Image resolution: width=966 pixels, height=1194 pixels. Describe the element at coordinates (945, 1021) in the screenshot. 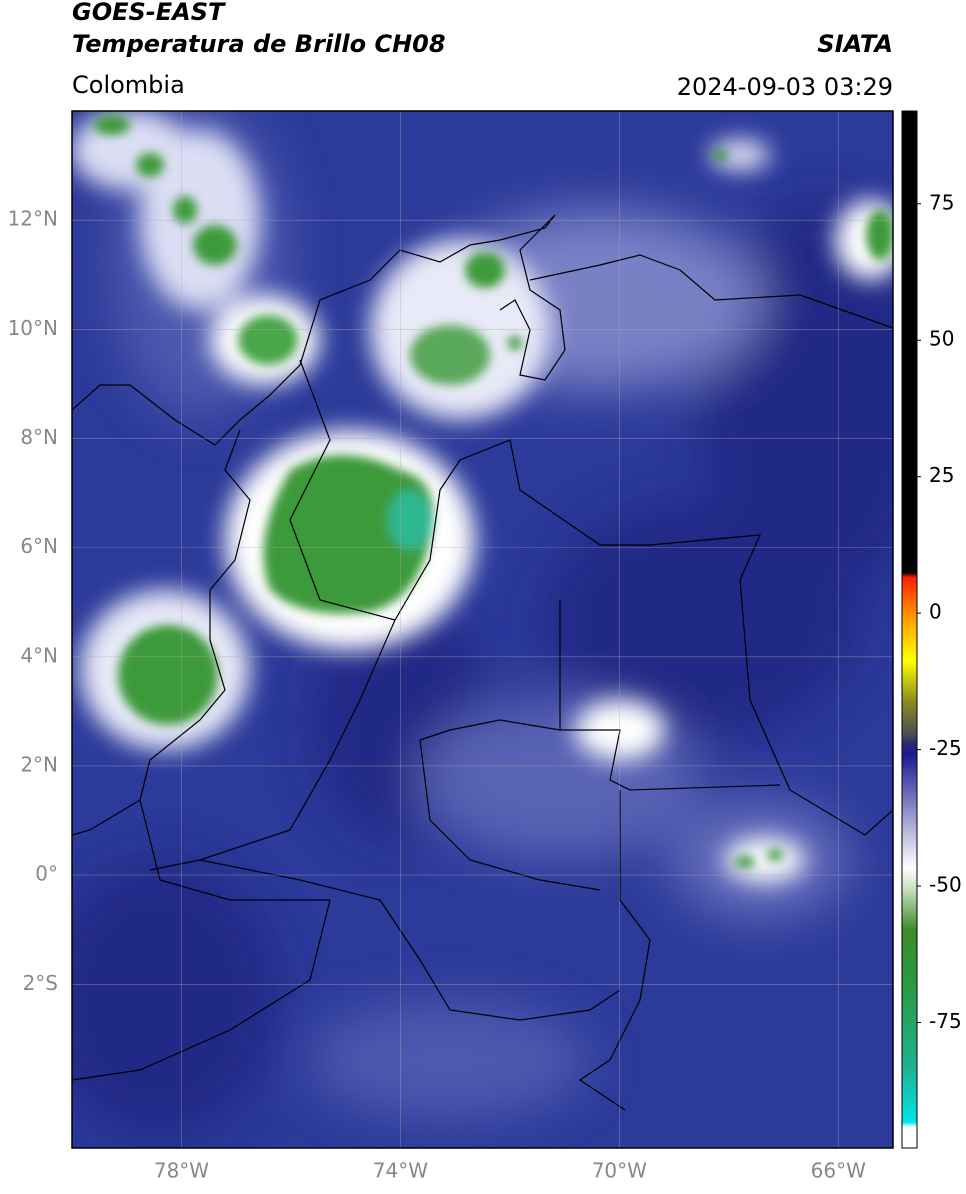

I see `colorbar-tick-label: -75` at that location.